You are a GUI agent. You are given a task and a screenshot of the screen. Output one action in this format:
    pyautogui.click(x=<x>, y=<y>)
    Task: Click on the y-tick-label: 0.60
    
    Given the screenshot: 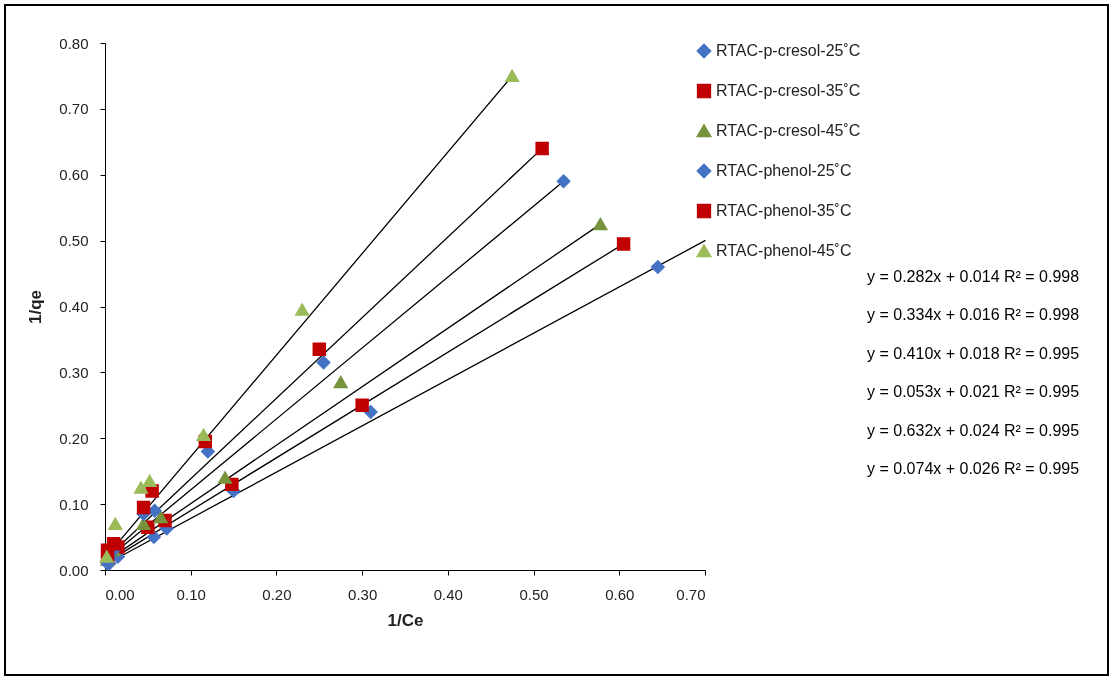 What is the action you would take?
    pyautogui.click(x=74, y=175)
    